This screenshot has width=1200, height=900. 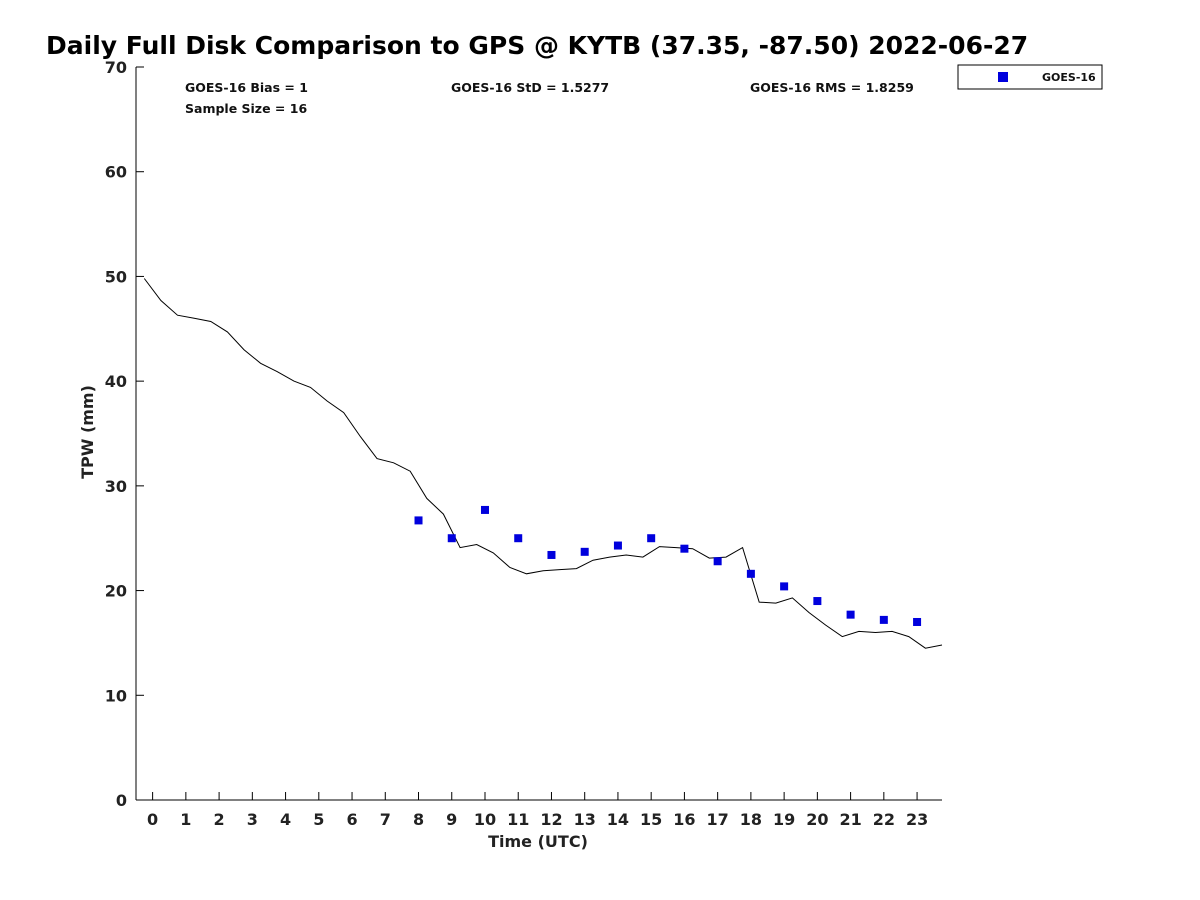 What do you see at coordinates (87, 432) in the screenshot?
I see `y-axis-label: TPW (mm)` at bounding box center [87, 432].